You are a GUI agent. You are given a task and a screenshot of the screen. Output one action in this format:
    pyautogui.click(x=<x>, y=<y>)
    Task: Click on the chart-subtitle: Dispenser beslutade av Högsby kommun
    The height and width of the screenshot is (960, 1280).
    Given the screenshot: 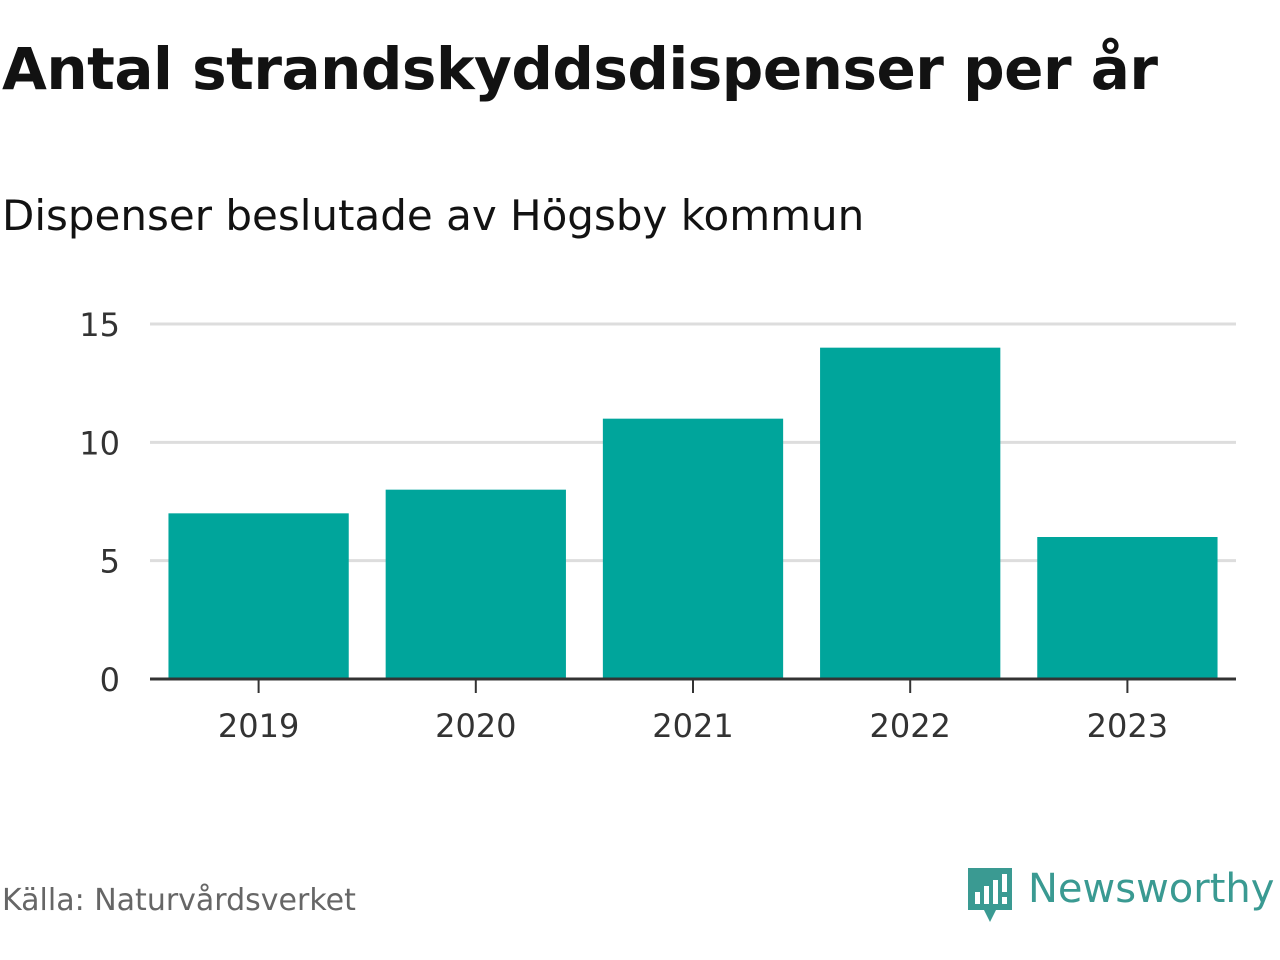 What is the action you would take?
    pyautogui.click(x=433, y=215)
    